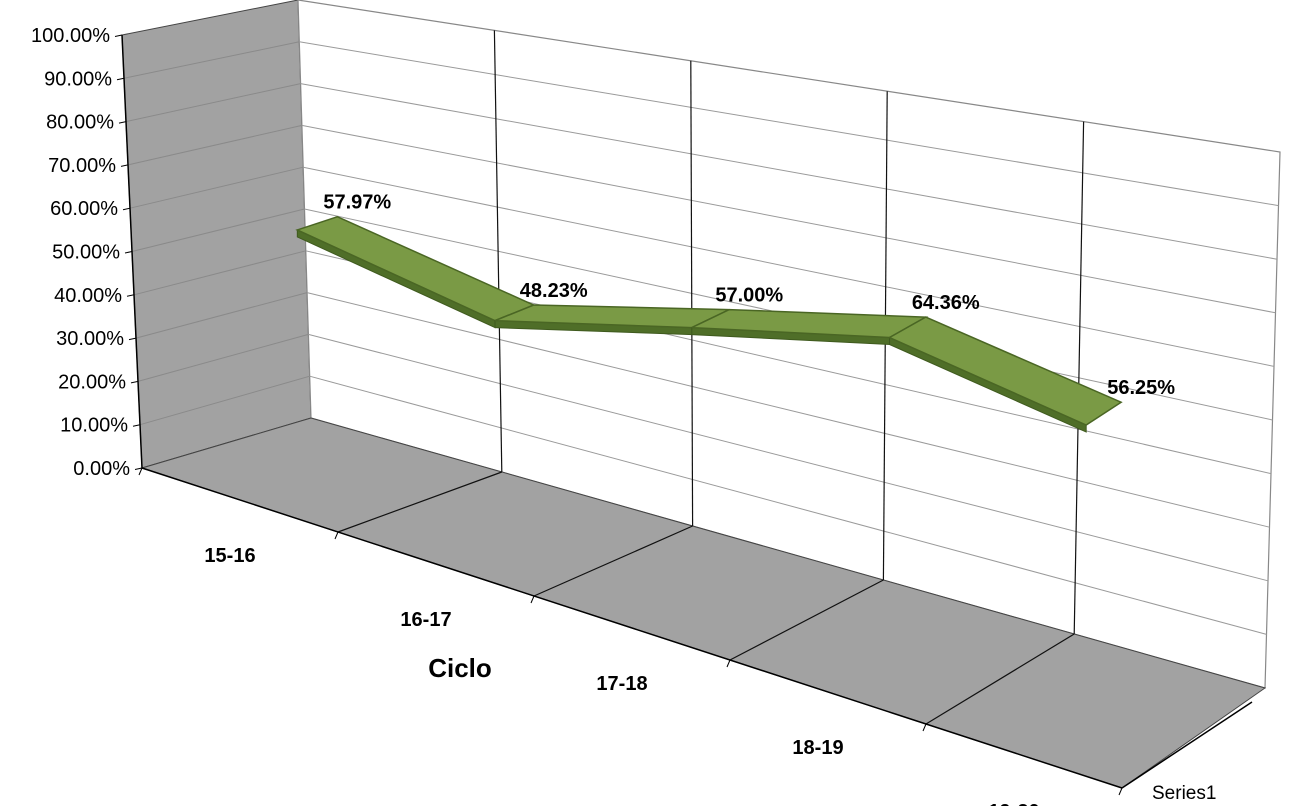 The width and height of the screenshot is (1296, 806). What do you see at coordinates (460, 668) in the screenshot?
I see `x-axis-title: Ciclo` at bounding box center [460, 668].